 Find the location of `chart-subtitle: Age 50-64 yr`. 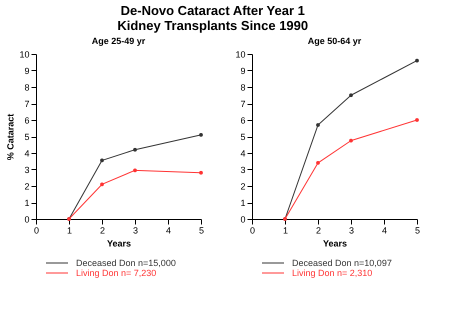

chart-subtitle: Age 50-64 yr is located at coordinates (335, 41).